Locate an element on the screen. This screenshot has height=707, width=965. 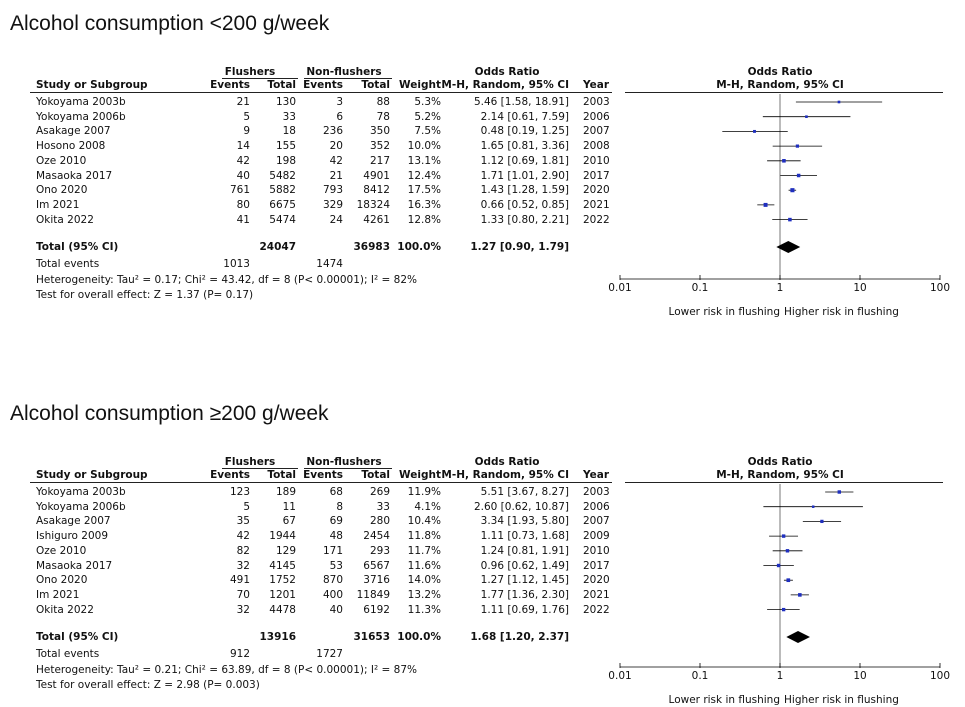
header-plot-odds-ratio: Odds Ratio is located at coordinates (780, 462).